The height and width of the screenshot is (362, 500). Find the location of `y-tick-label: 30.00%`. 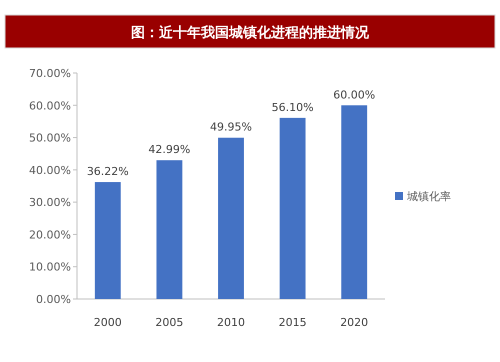

y-tick-label: 30.00% is located at coordinates (50, 203).